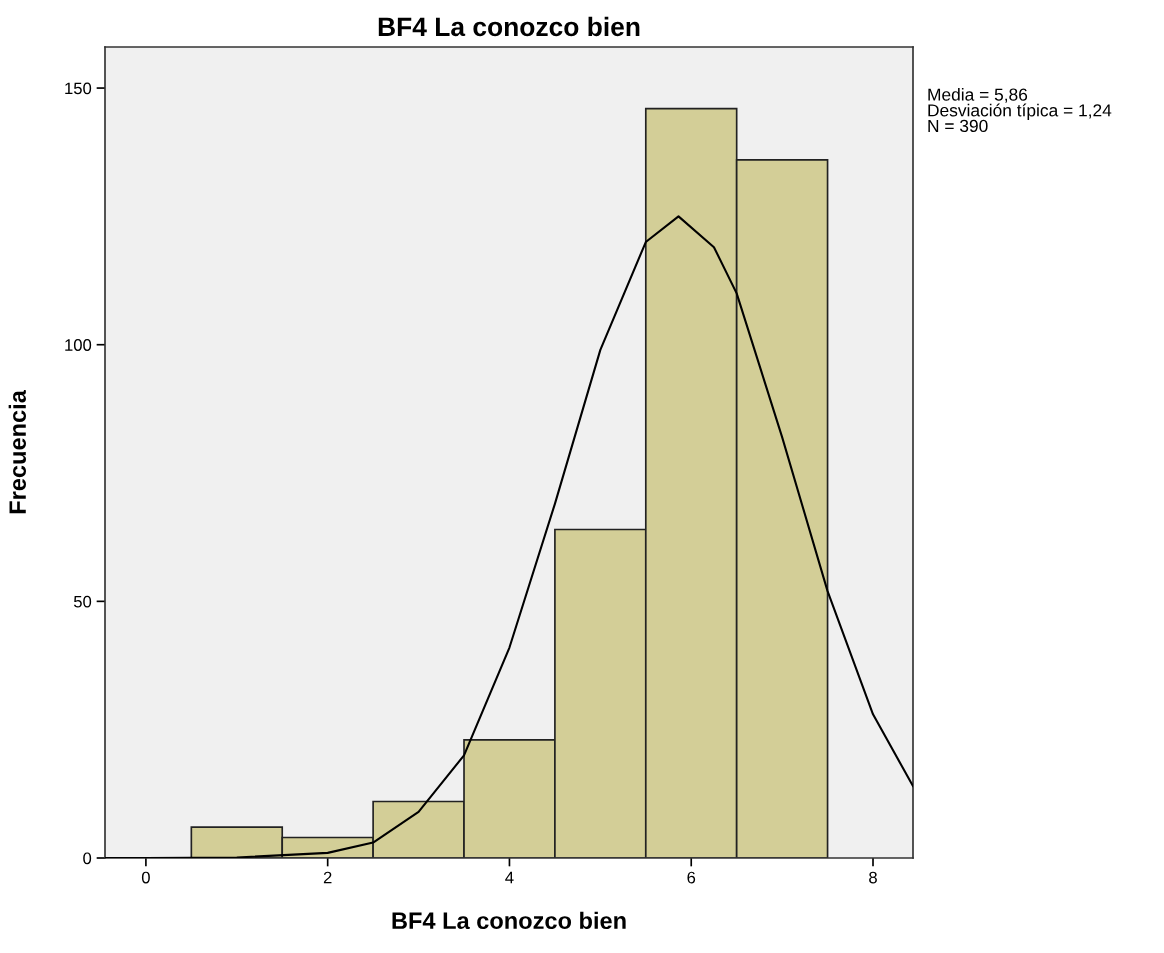  I want to click on text: Media = 5,86 Desviación típica = 1,24 N = 390, so click(1020, 110).